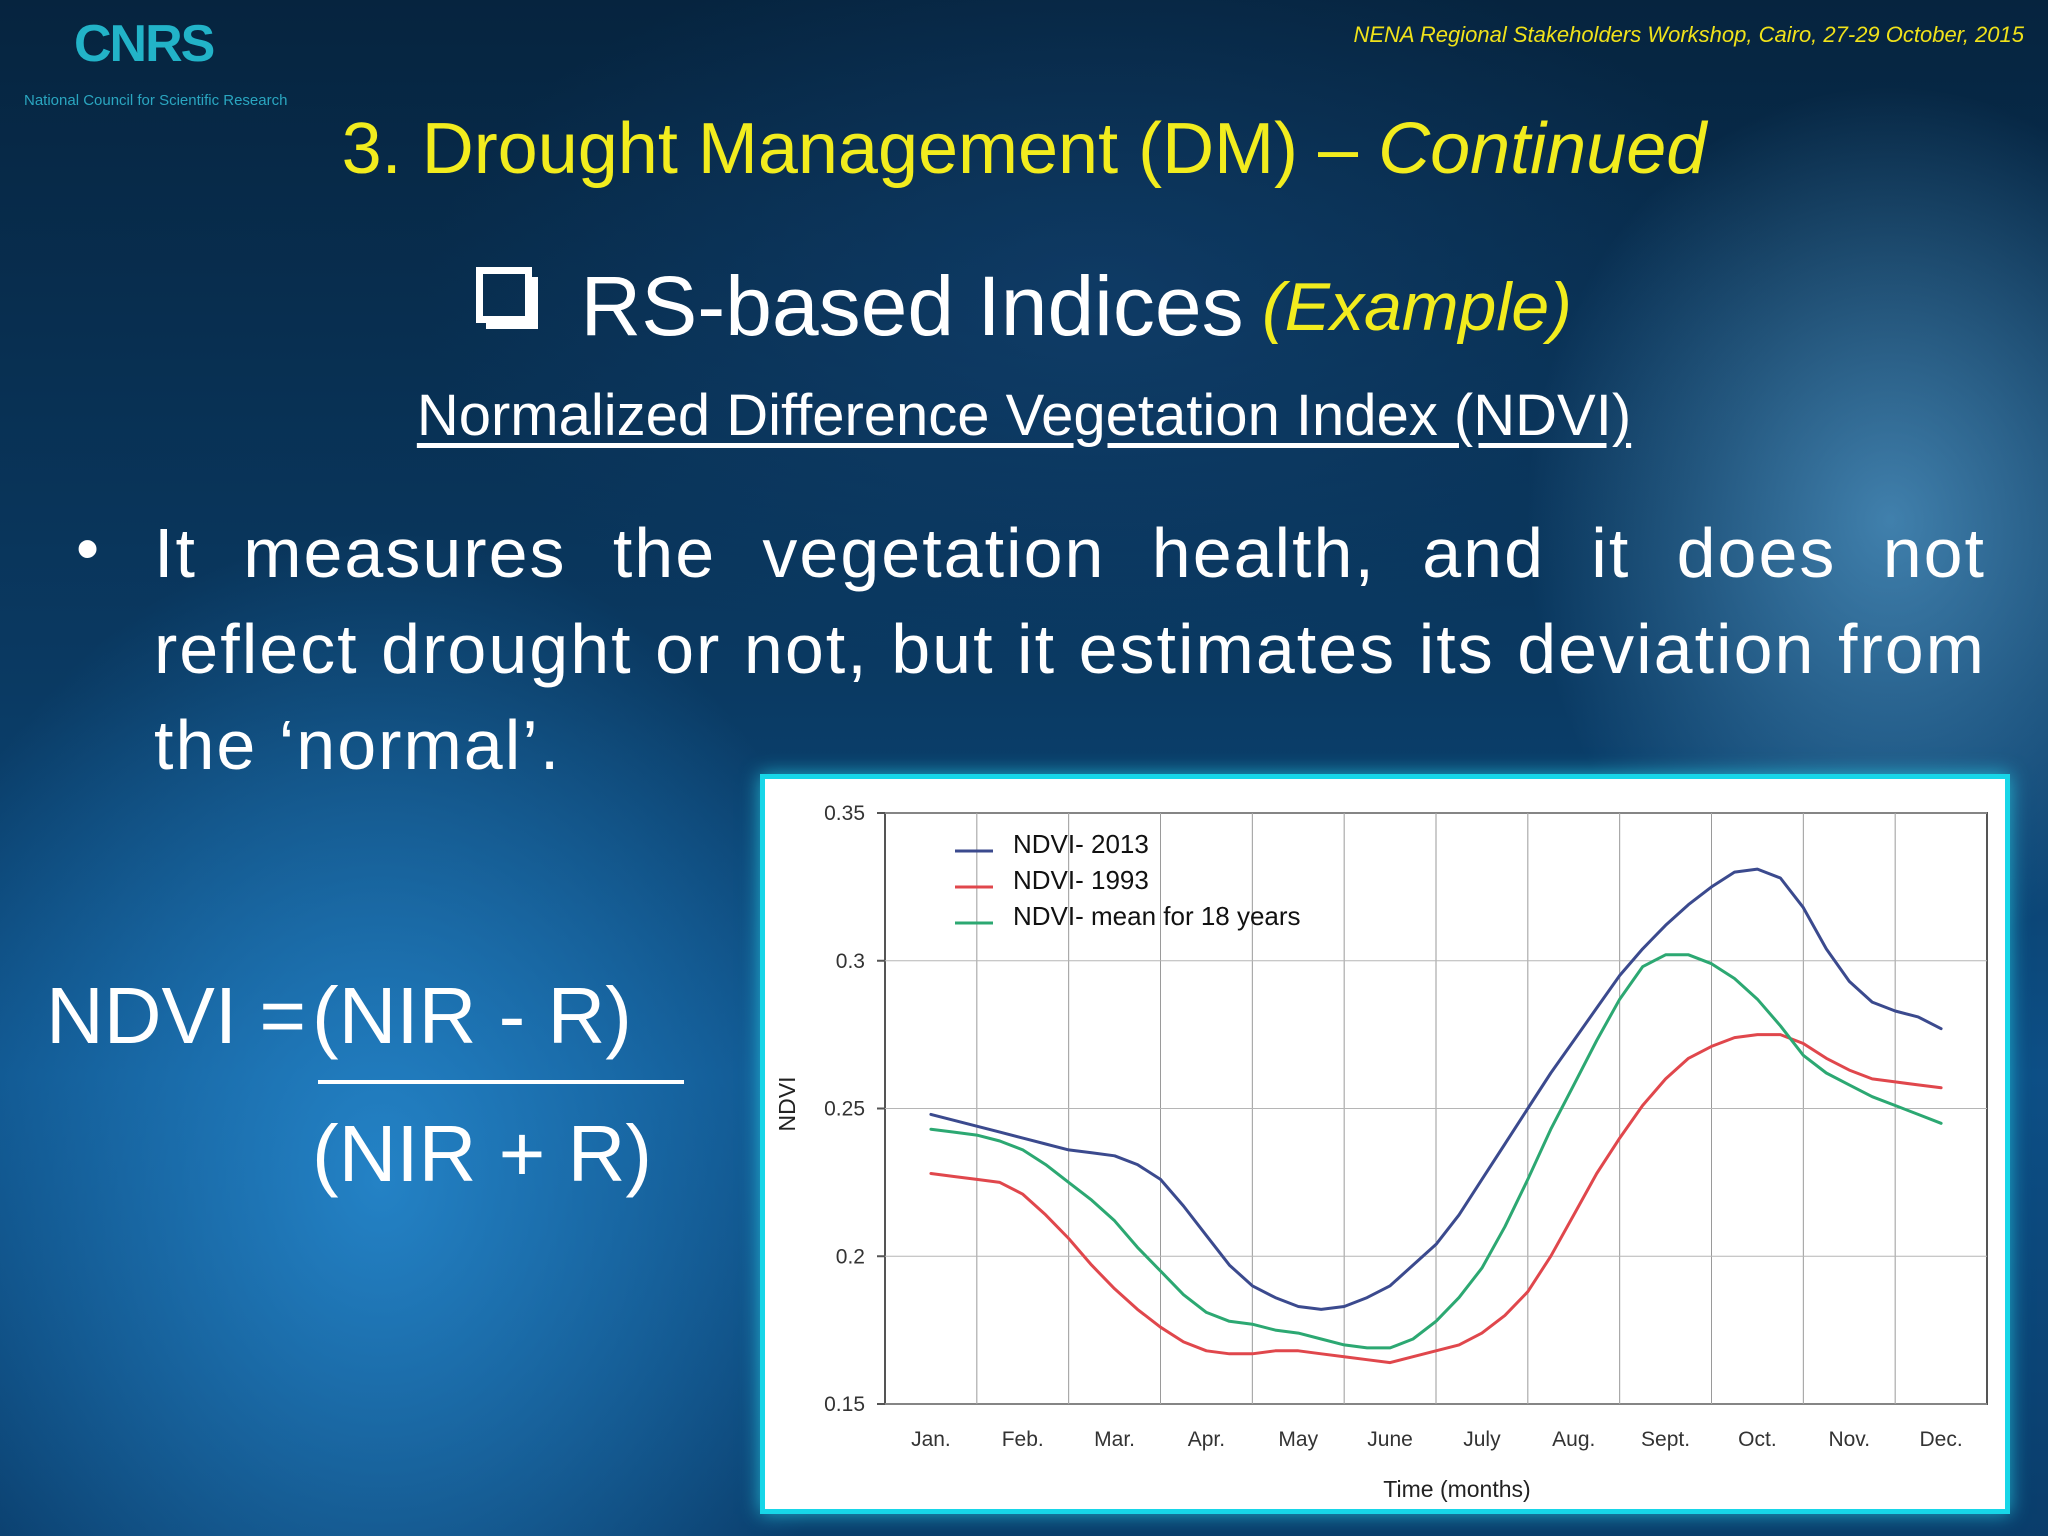 The width and height of the screenshot is (2048, 1536). I want to click on x-tick-label: Oct., so click(1757, 1439).